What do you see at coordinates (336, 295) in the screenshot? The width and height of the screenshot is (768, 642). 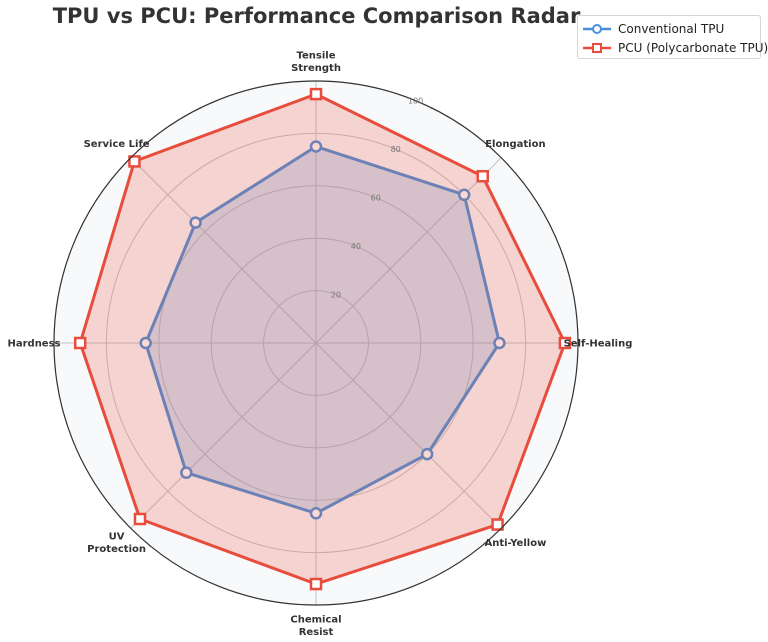 I see `radial-tick-label-1: 20` at bounding box center [336, 295].